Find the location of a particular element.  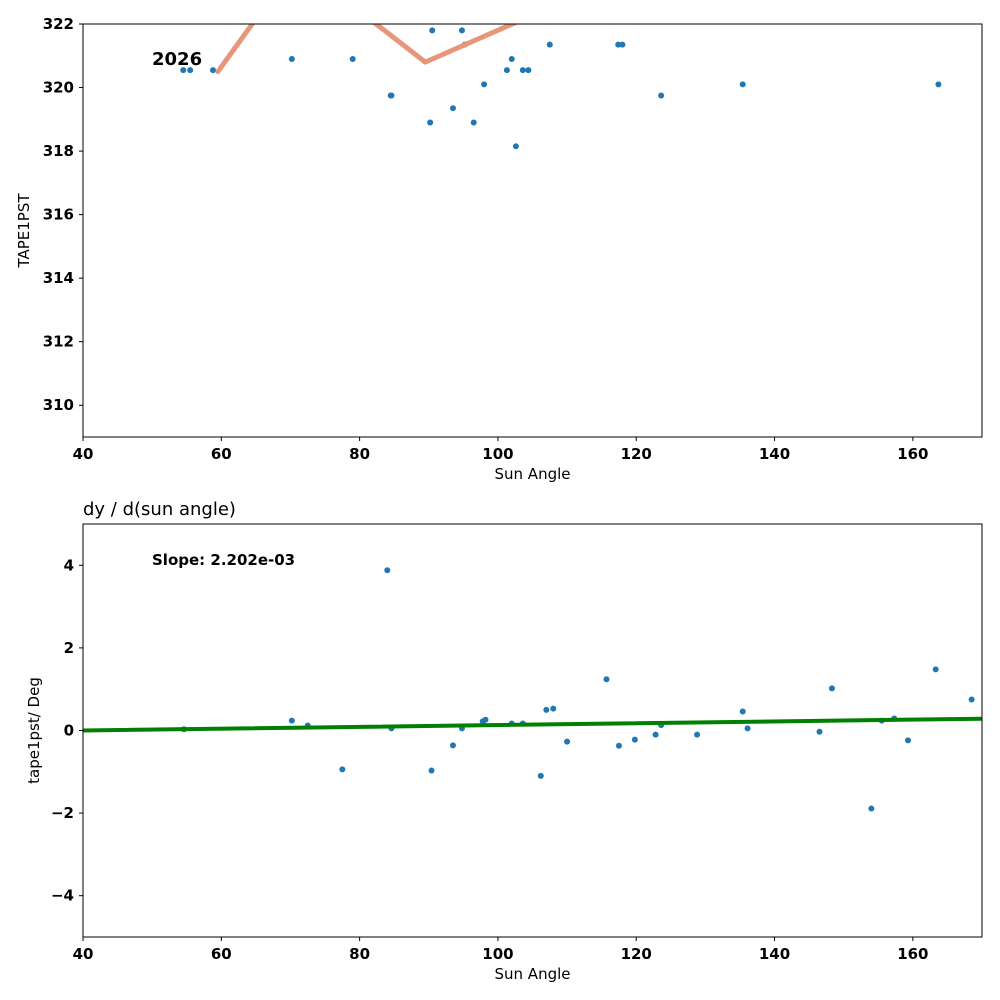

y-tick-label: 320 is located at coordinates (58, 88).